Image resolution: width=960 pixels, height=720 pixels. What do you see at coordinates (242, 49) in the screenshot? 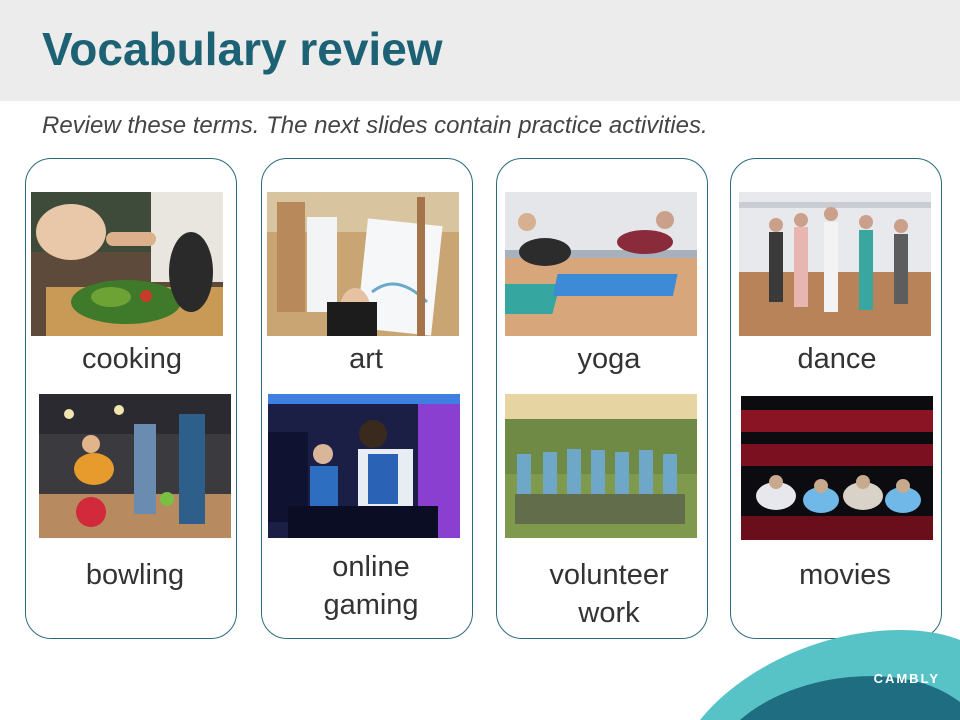
I see `slide-title: Vocabulary review` at bounding box center [242, 49].